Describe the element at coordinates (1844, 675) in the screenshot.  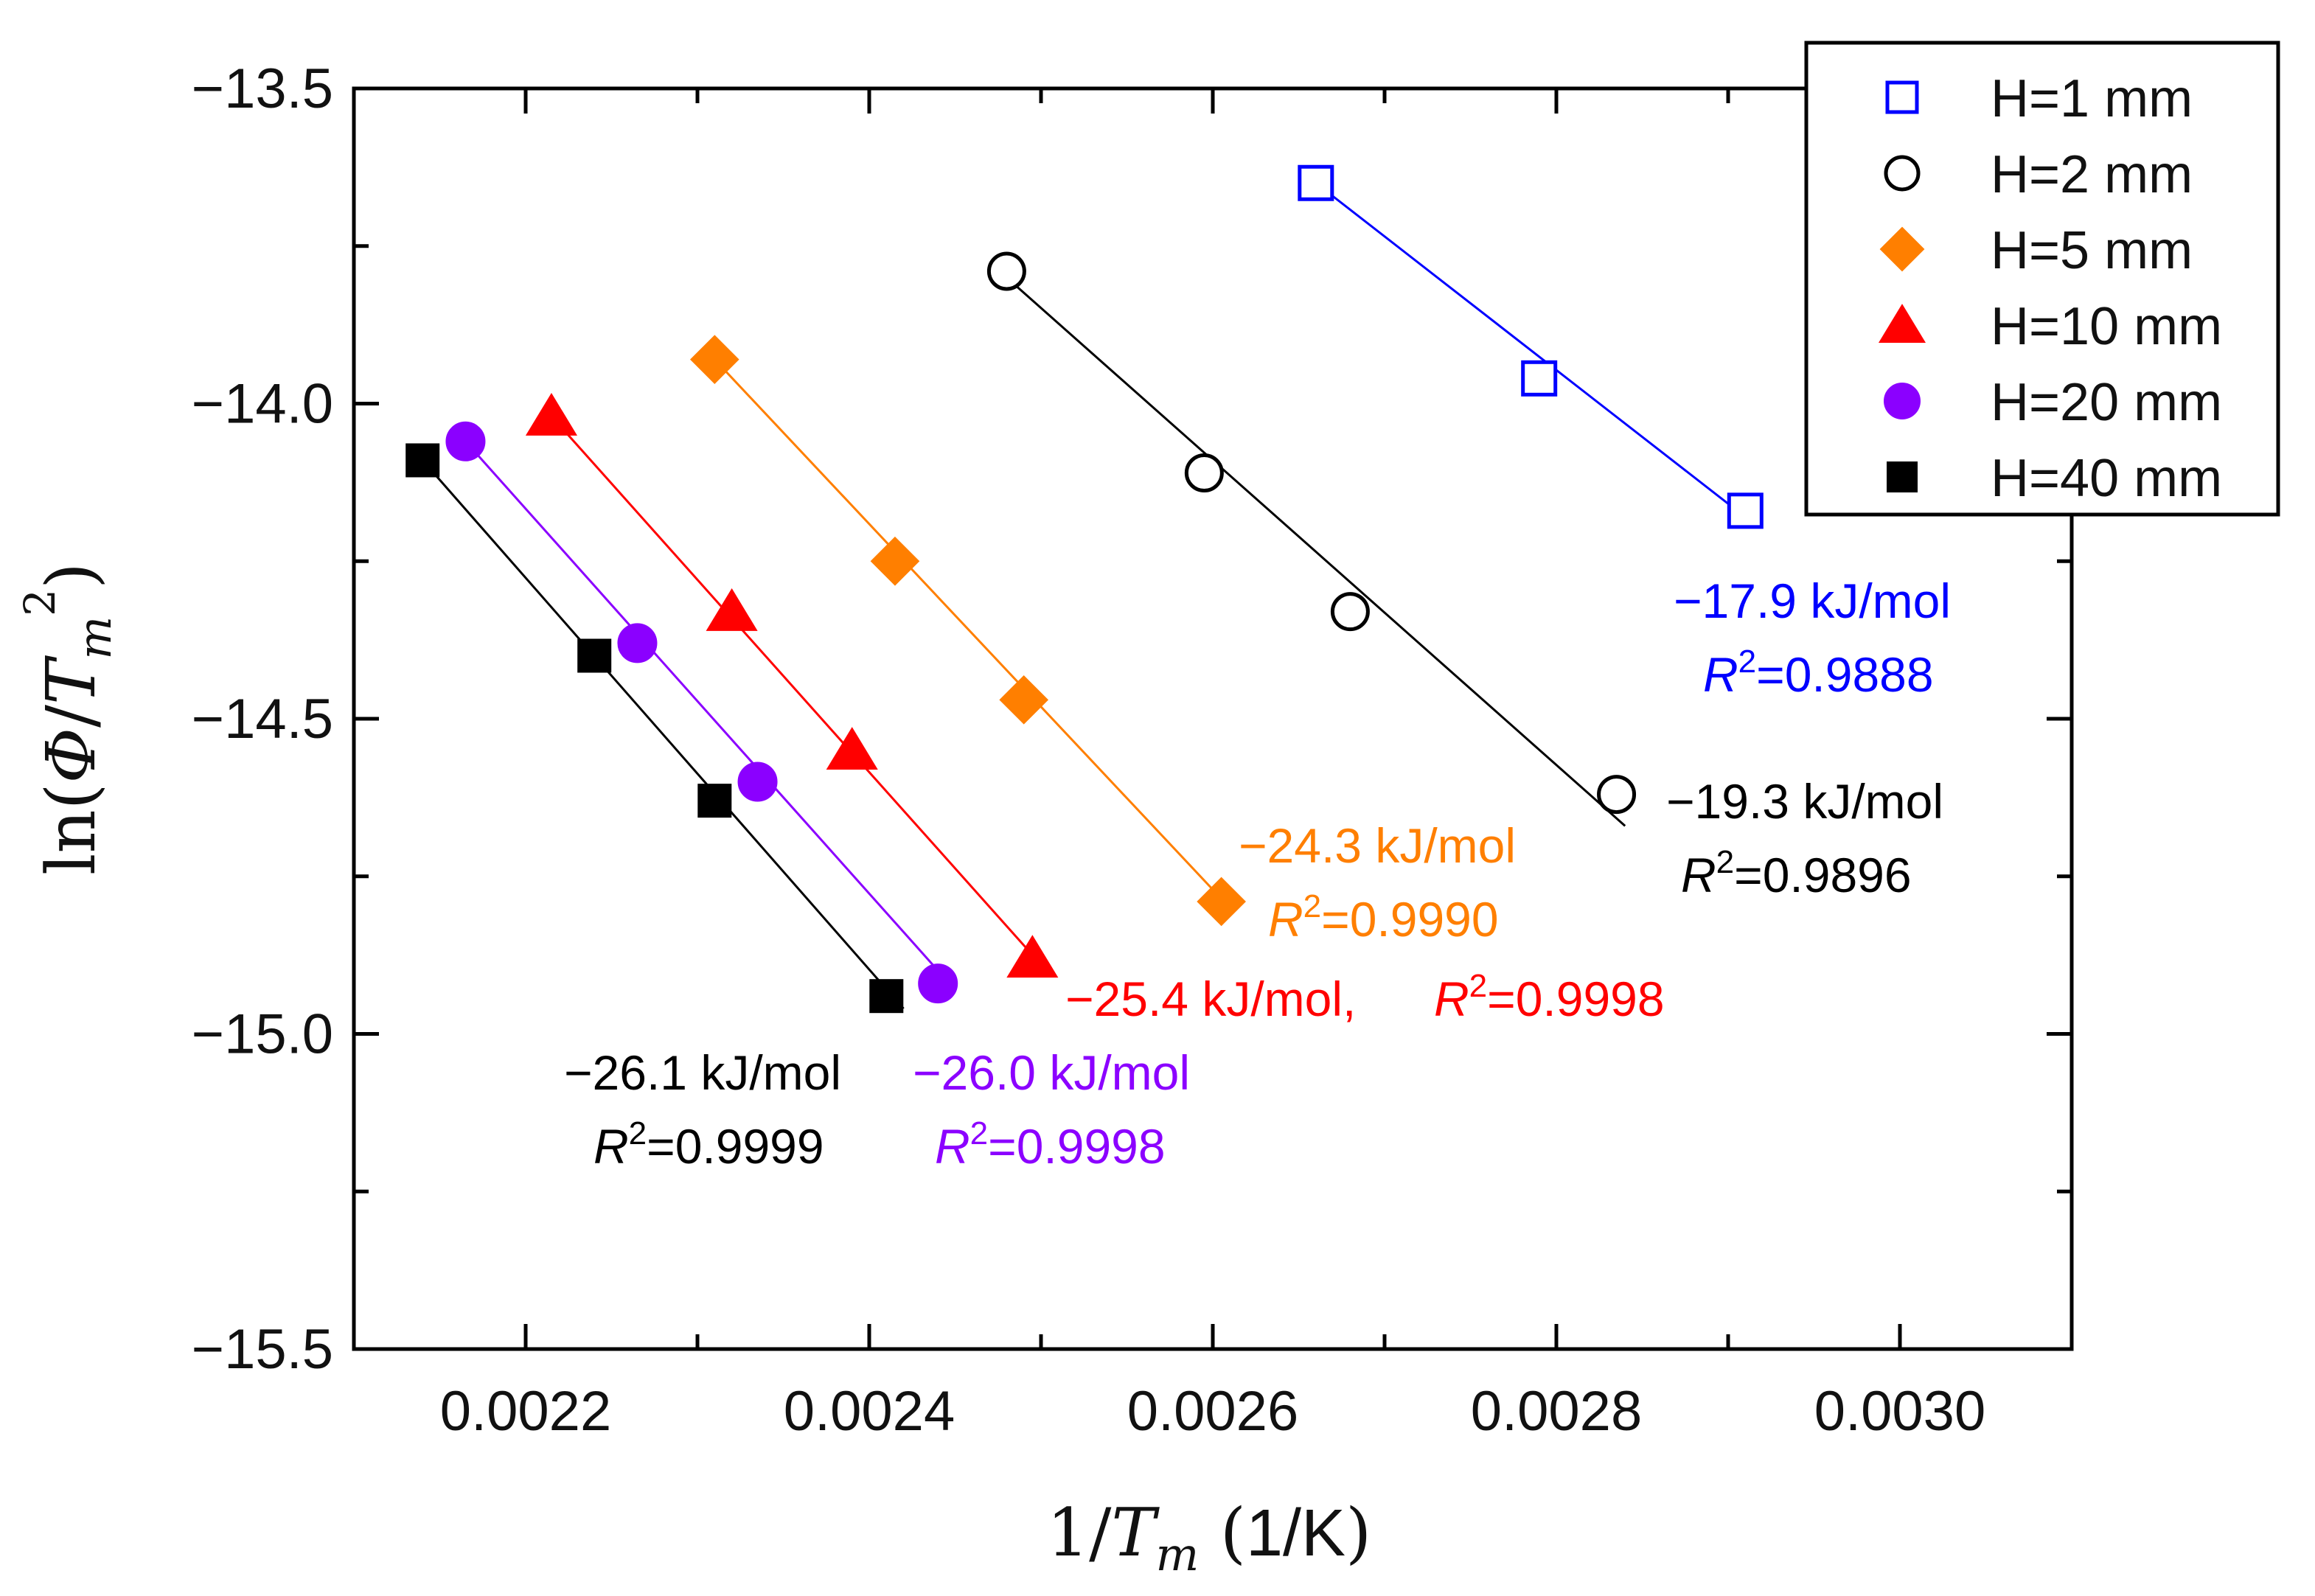
I see `r2-value: =0.9888` at that location.